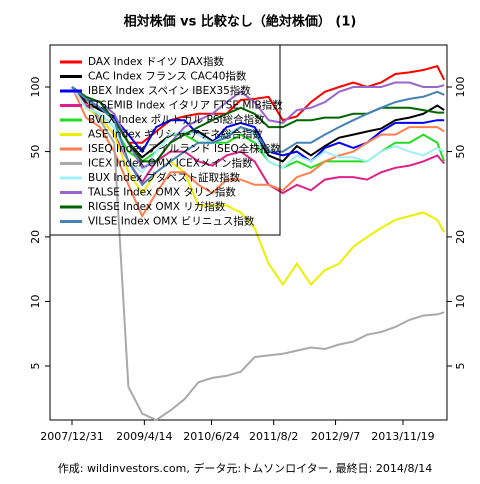  I want to click on x-tick-label: 2012/9/7, so click(335, 436).